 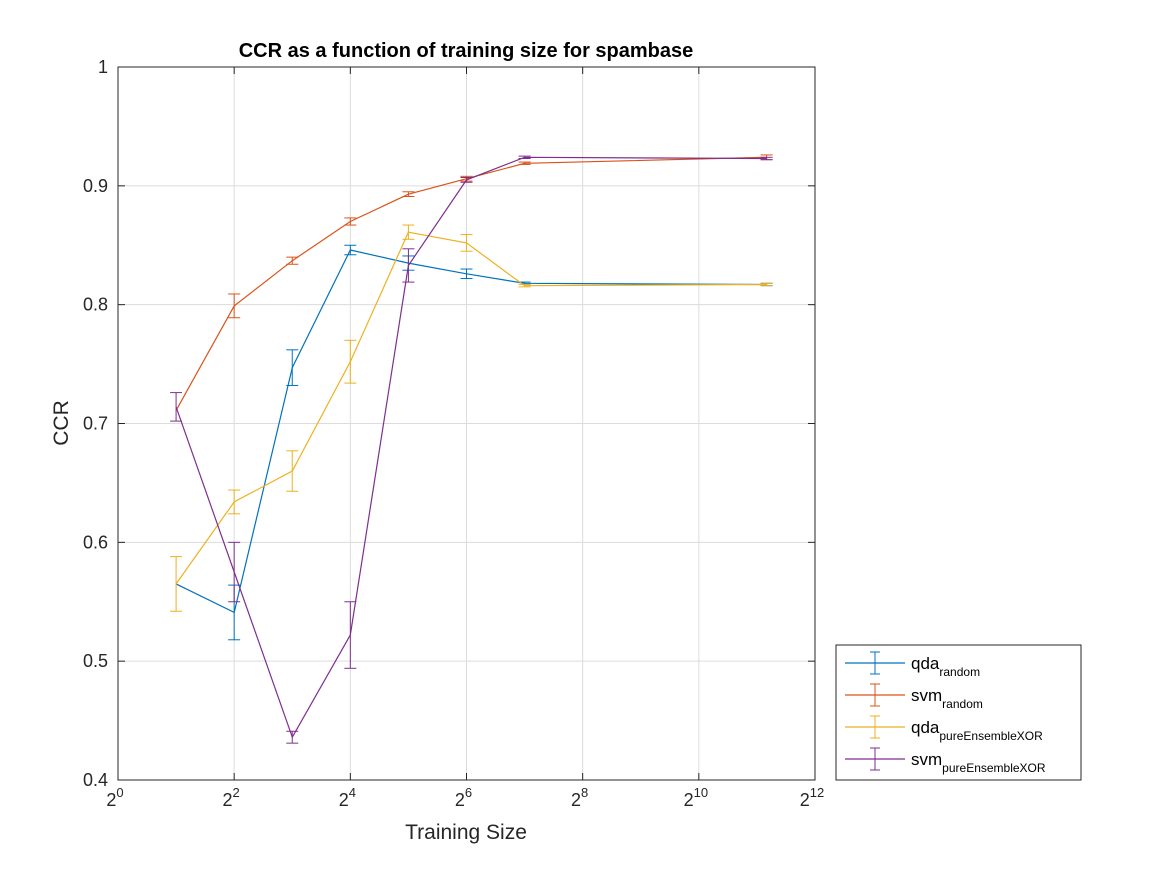 What do you see at coordinates (947, 698) in the screenshot?
I see `legend-label: svmrandom` at bounding box center [947, 698].